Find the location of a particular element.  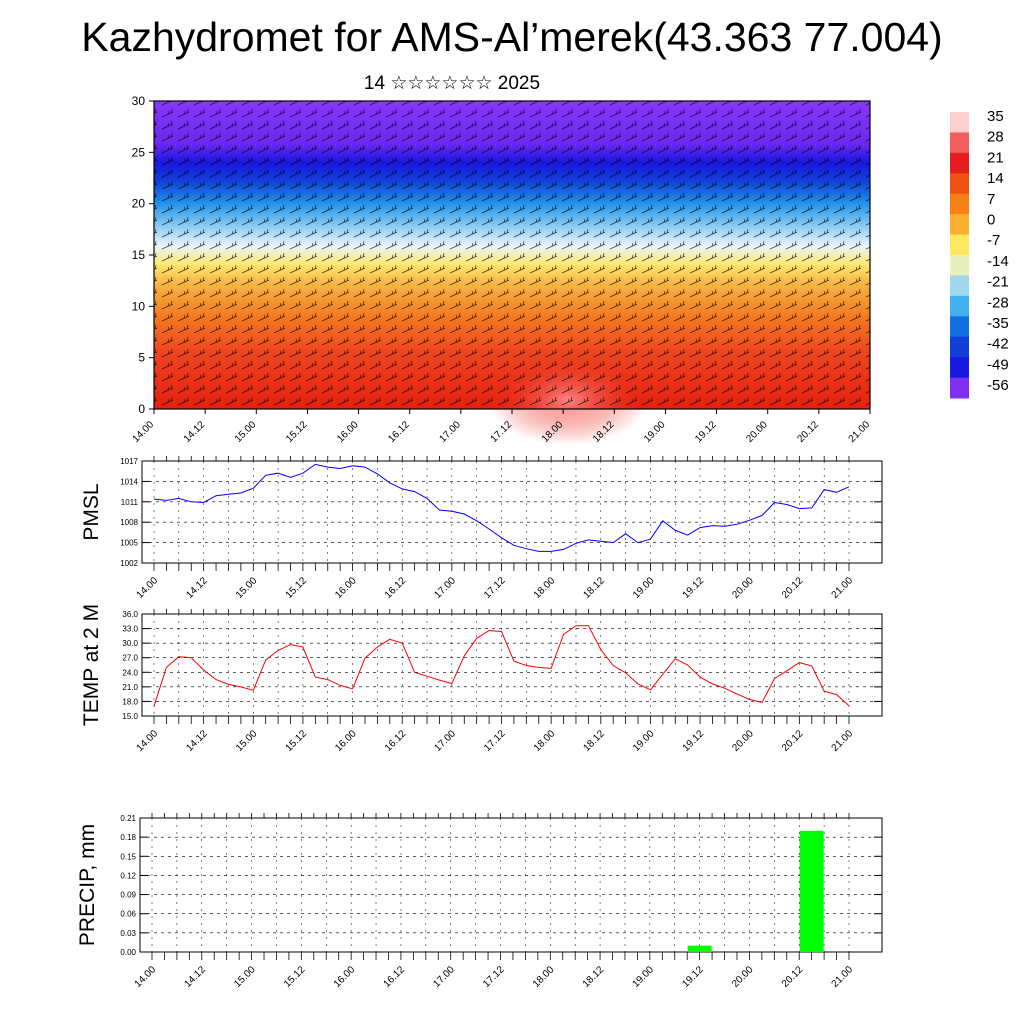

x-tick-label: 20.00 is located at coordinates (743, 588).